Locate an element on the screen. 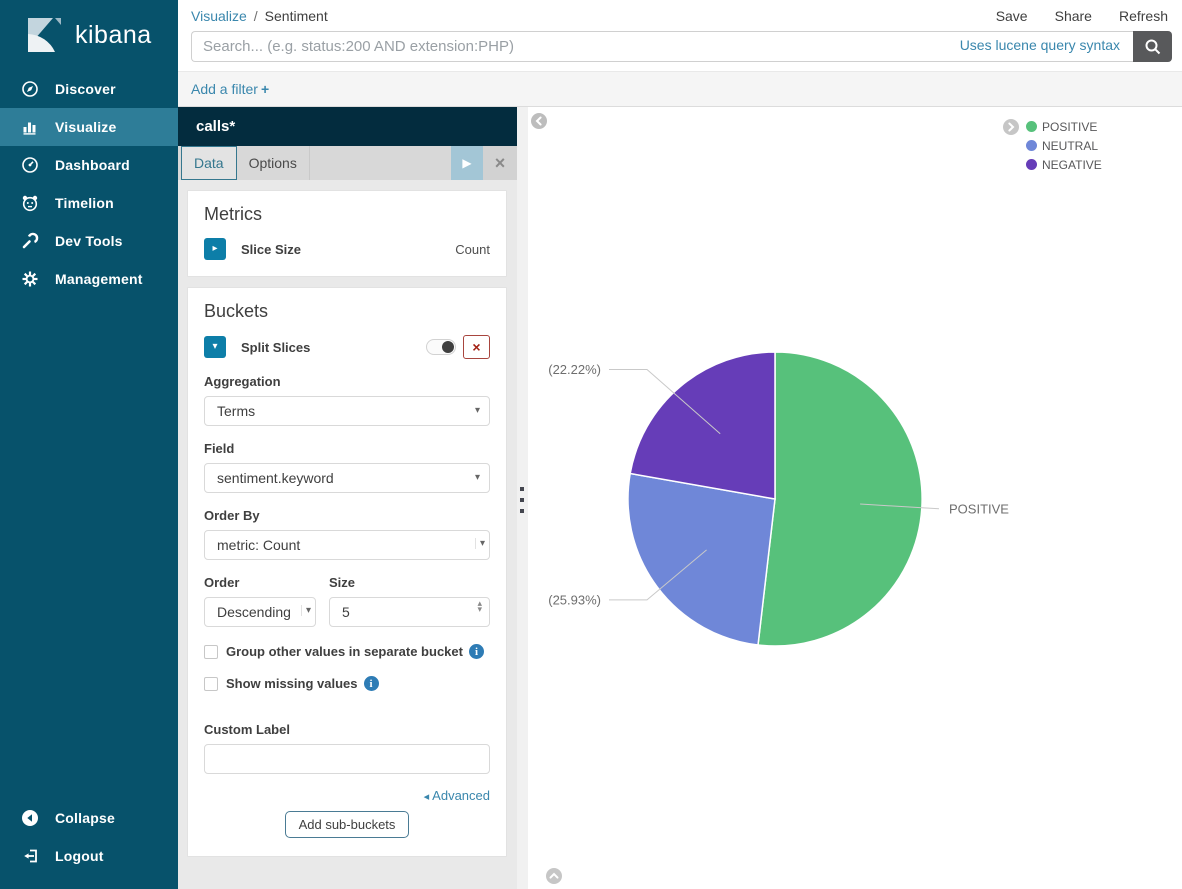  order-label: Order is located at coordinates (222, 582).